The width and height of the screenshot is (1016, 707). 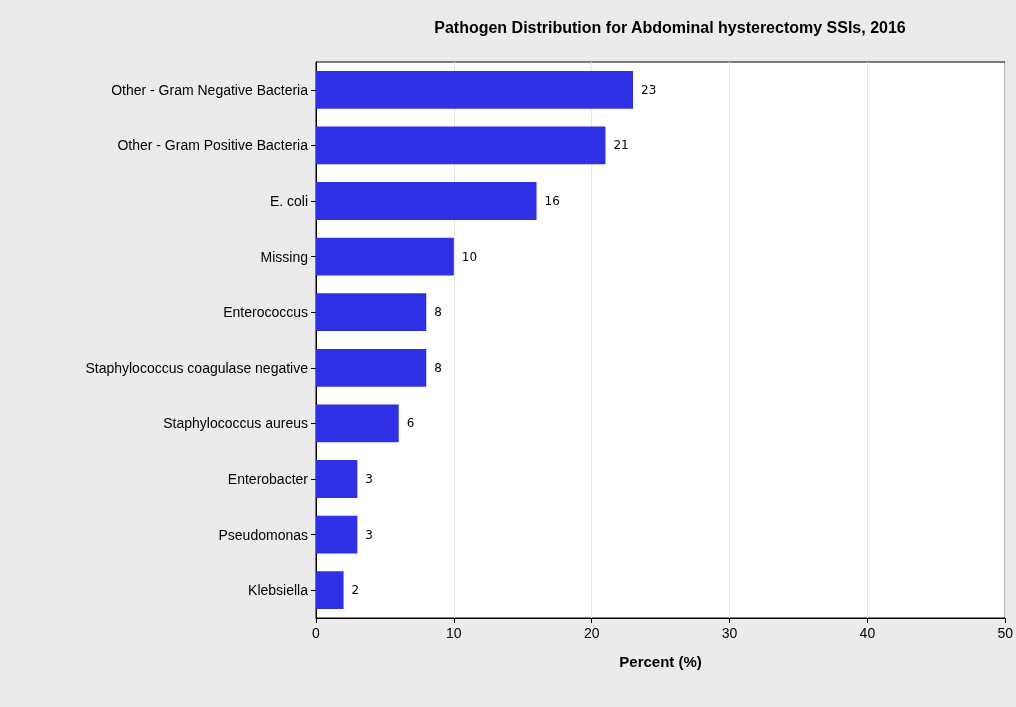 What do you see at coordinates (316, 633) in the screenshot?
I see `x-tick-label: 0` at bounding box center [316, 633].